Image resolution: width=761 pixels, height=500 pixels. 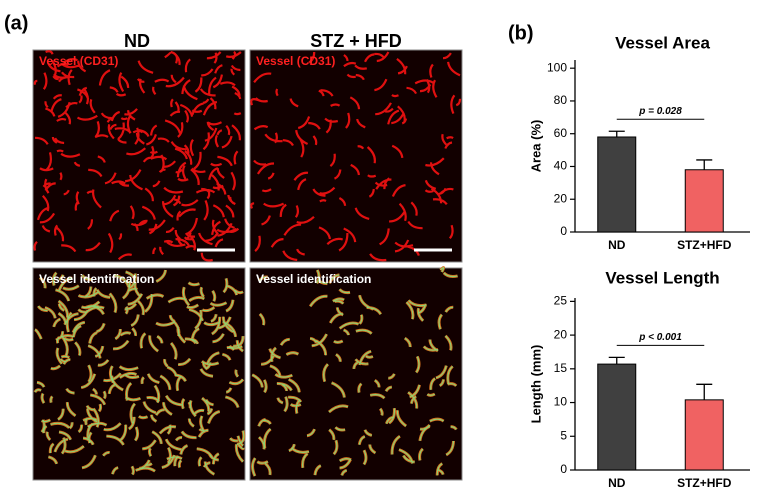 I want to click on y-axis-label: Area (%), so click(x=535, y=146).